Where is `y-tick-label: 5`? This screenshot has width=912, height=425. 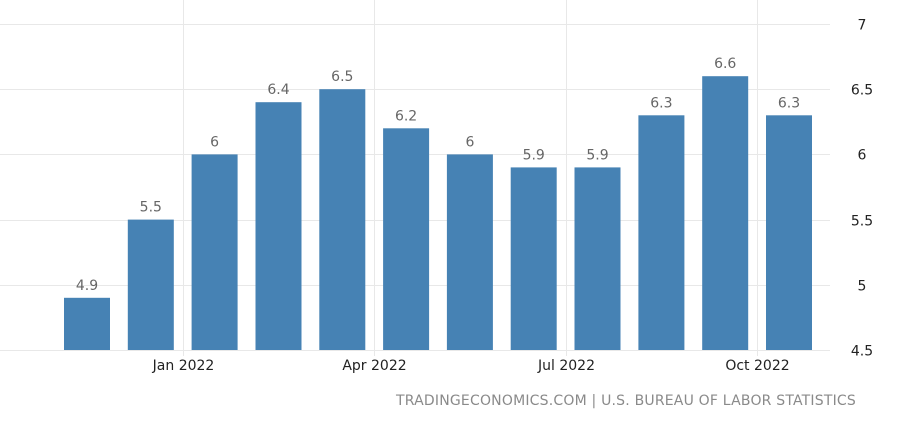 y-tick-label: 5 is located at coordinates (862, 287).